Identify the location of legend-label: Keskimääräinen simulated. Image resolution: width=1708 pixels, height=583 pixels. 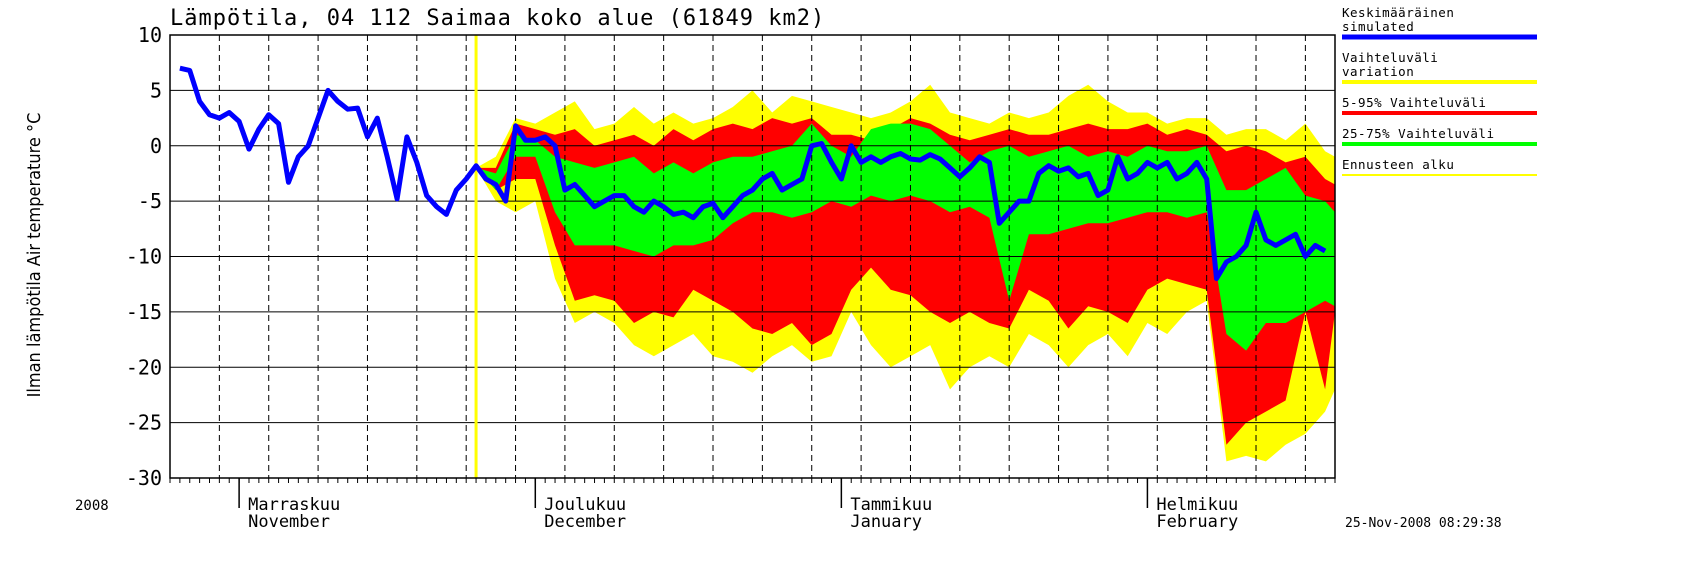
(1398, 19).